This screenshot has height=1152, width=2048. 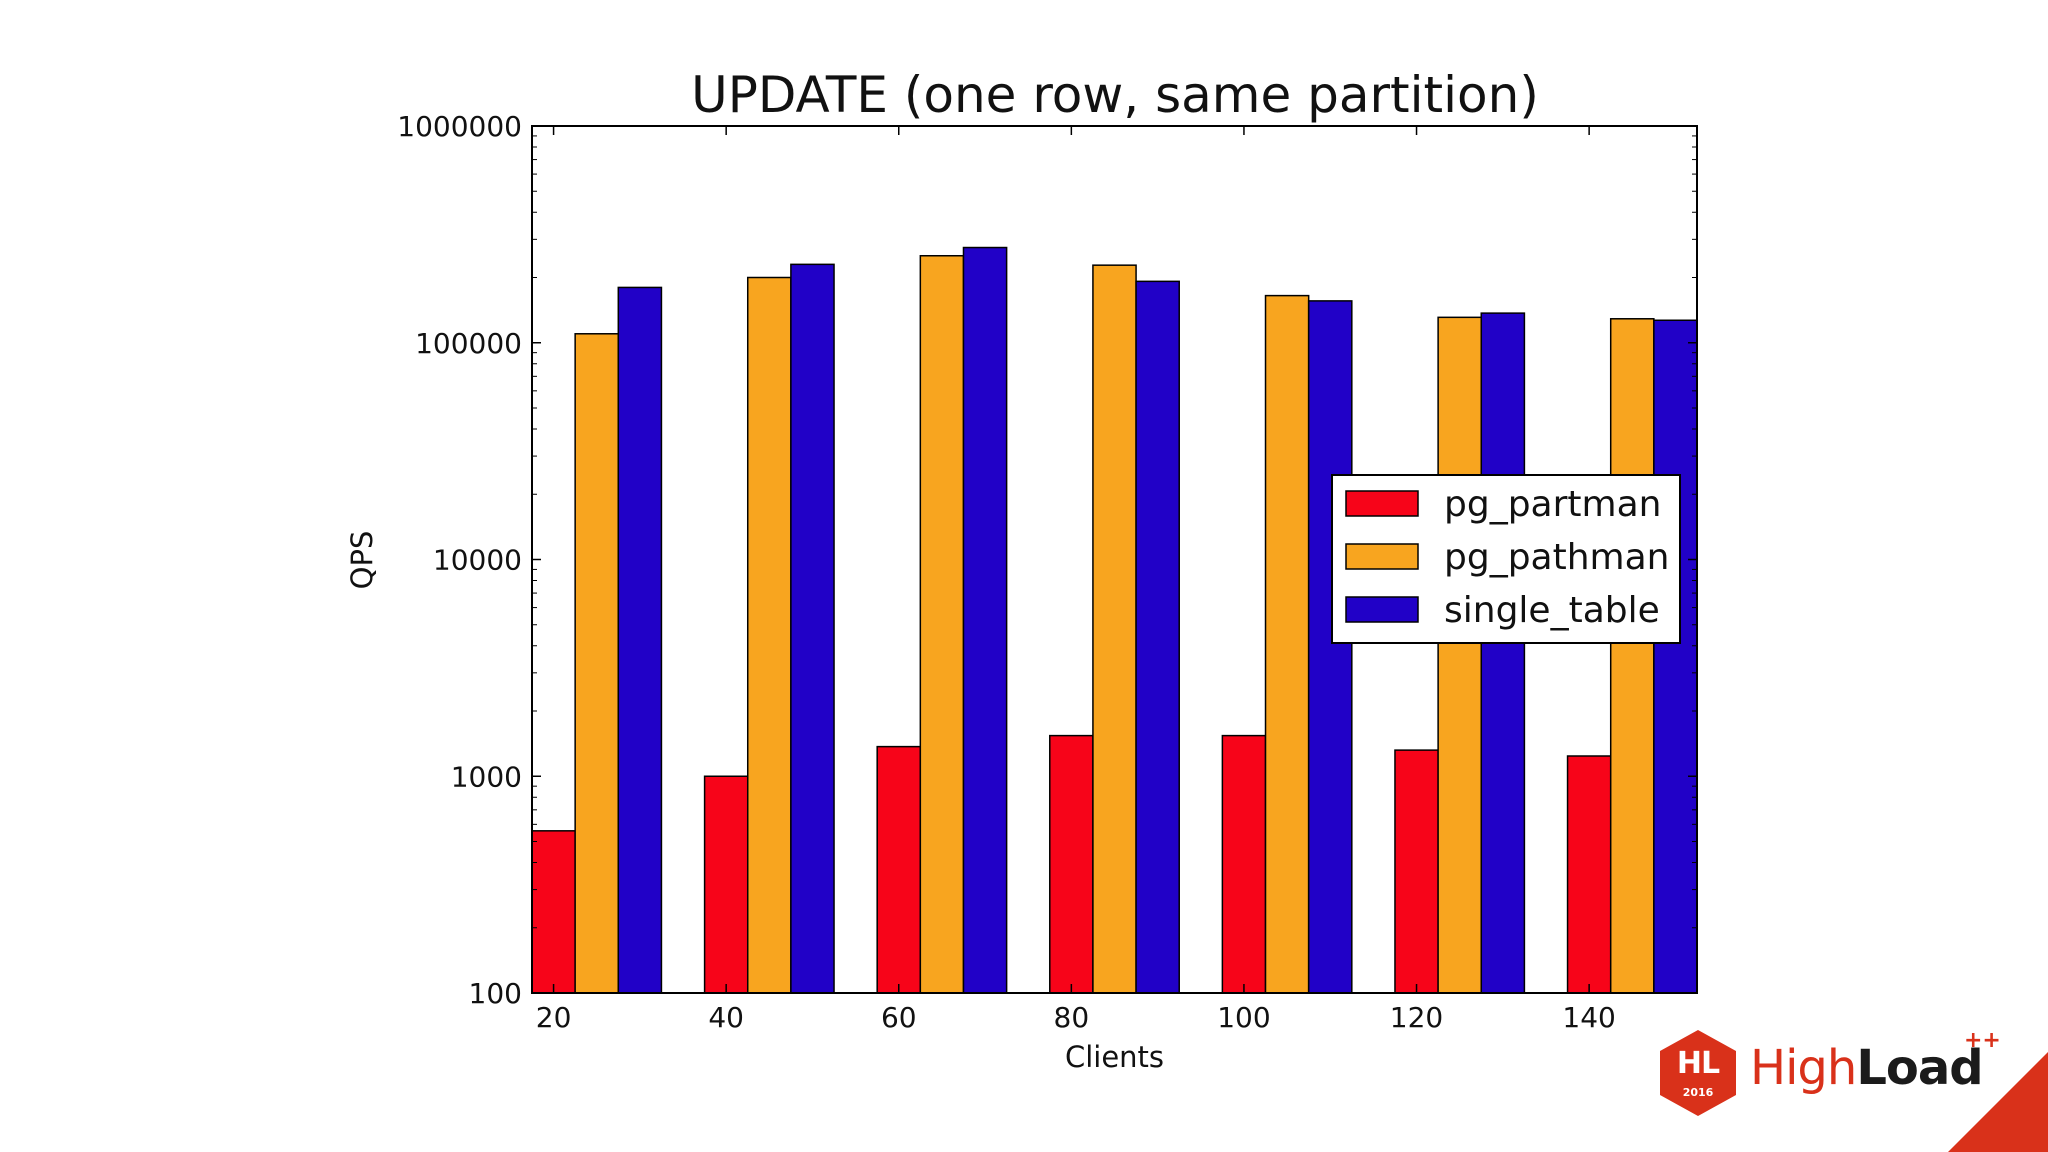 What do you see at coordinates (1552, 504) in the screenshot?
I see `legend-label-pg_partman: pg_partman` at bounding box center [1552, 504].